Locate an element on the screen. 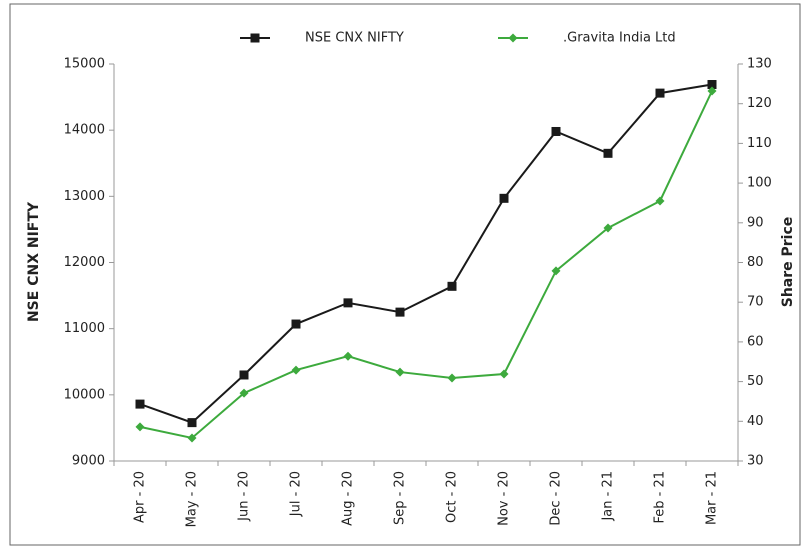  y2-tick-label: 130 is located at coordinates (759, 64).